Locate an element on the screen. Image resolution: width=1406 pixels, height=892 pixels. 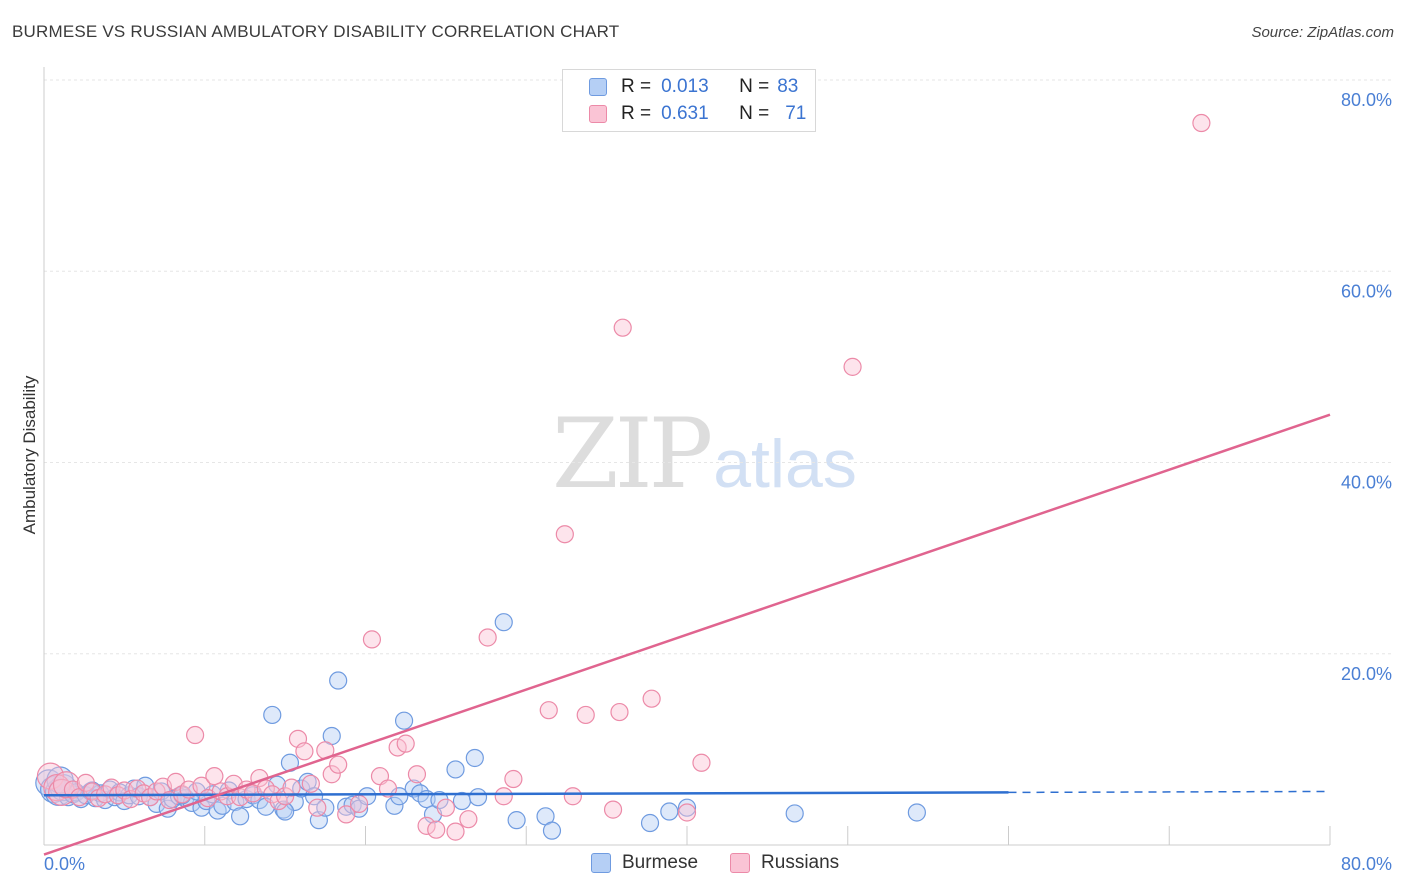
burmese-trend-extension is located at coordinates (1169, 792).